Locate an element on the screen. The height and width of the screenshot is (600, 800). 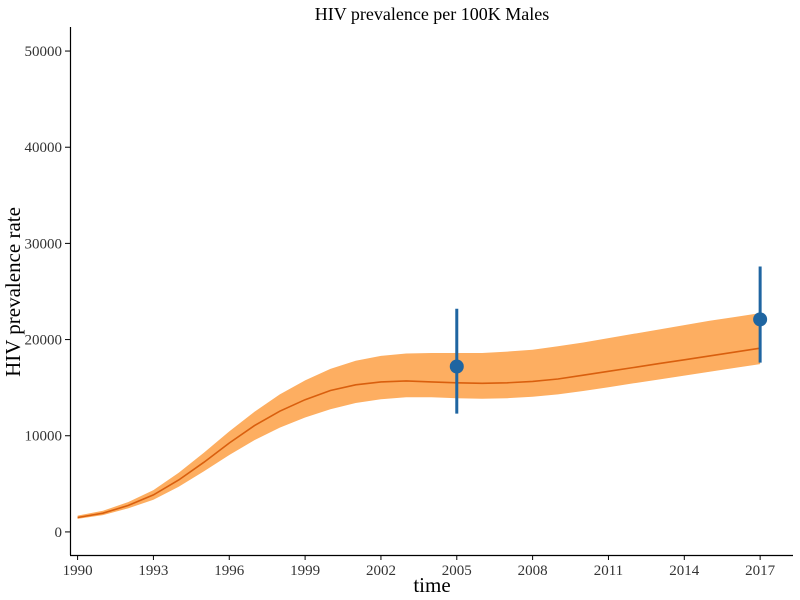
x-tick-label: 1996 is located at coordinates (229, 571).